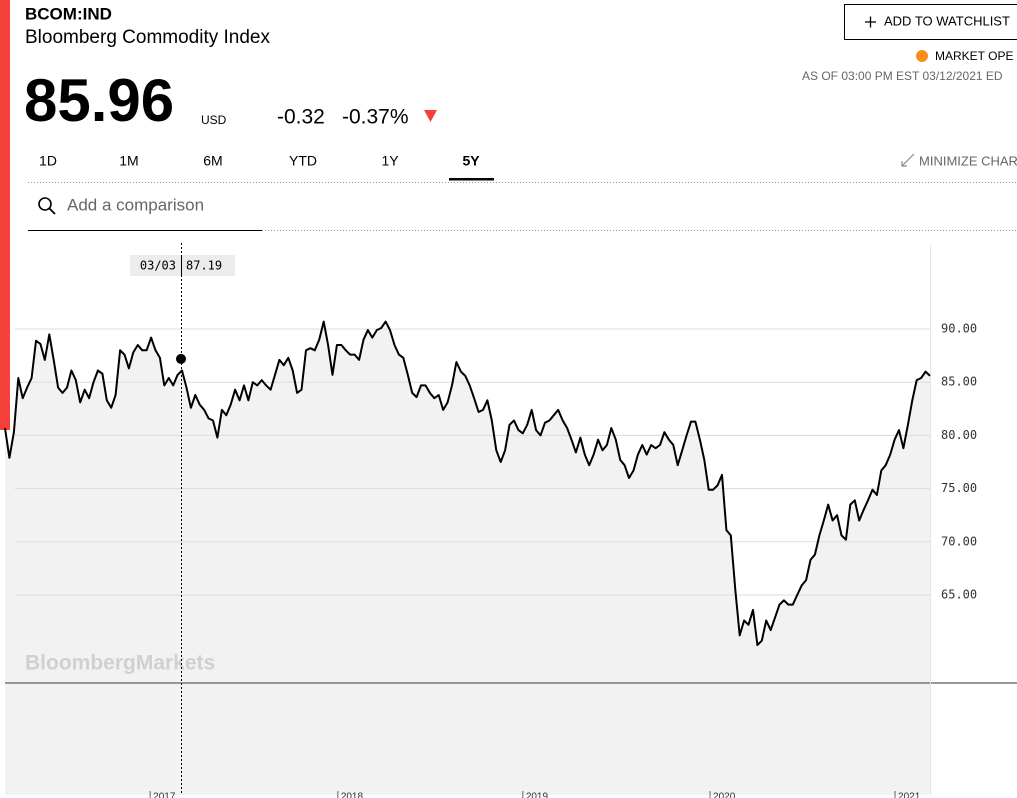 This screenshot has height=798, width=1017. What do you see at coordinates (947, 20) in the screenshot?
I see `button-label: ADD TO WATCHLIST` at bounding box center [947, 20].